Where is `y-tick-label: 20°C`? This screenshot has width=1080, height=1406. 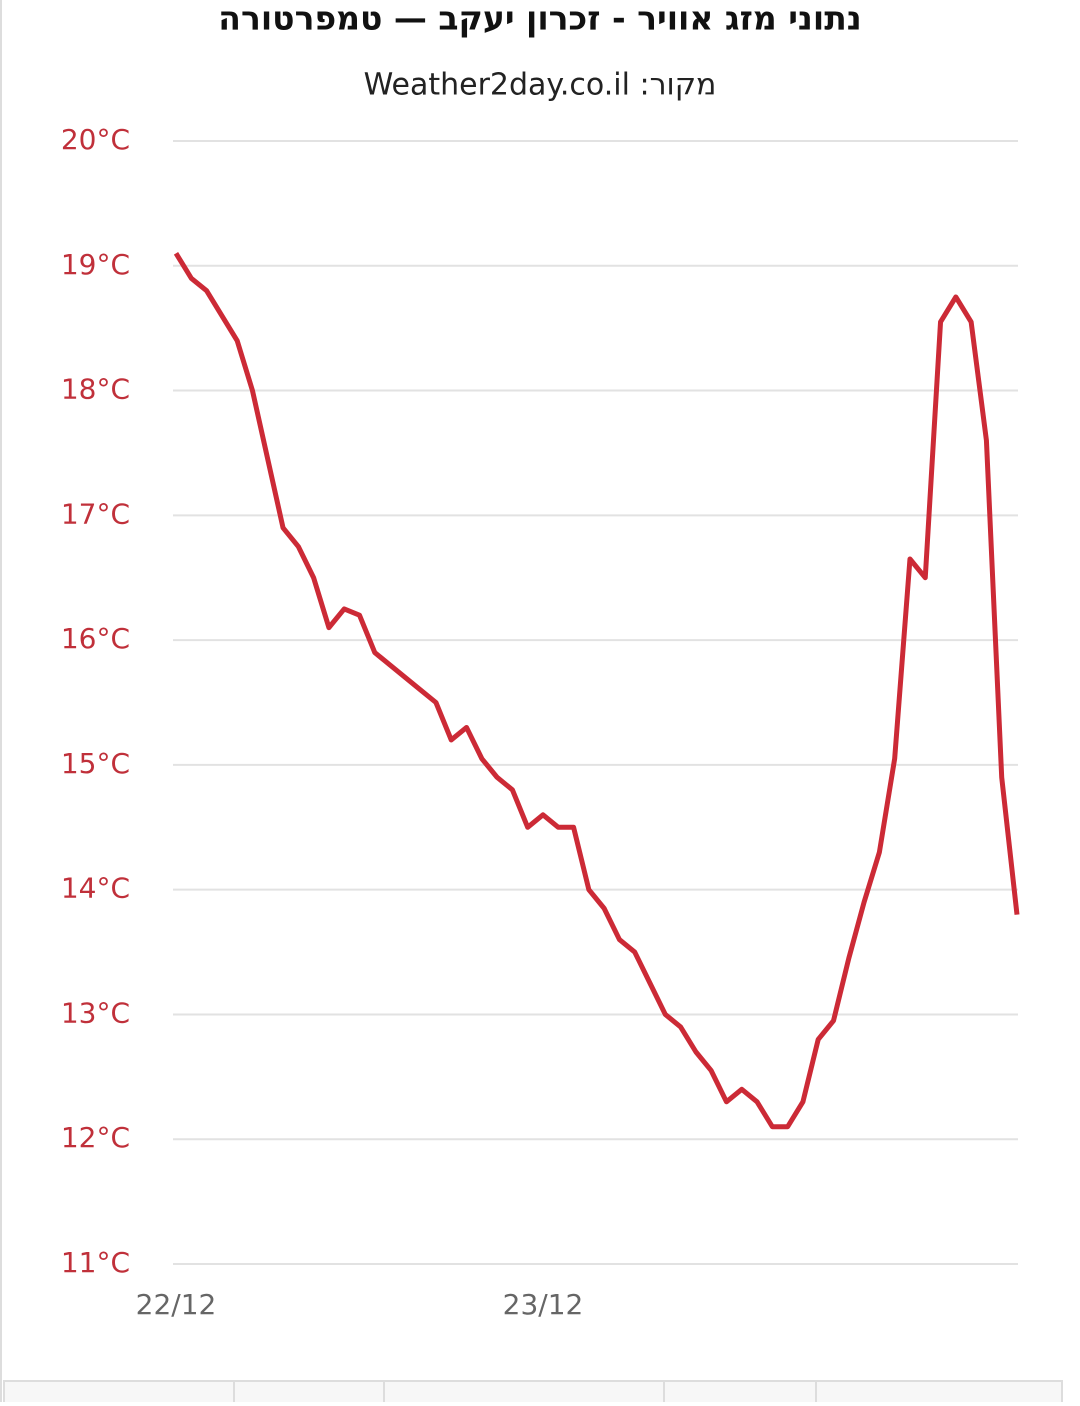 y-tick-label: 20°C is located at coordinates (95, 139).